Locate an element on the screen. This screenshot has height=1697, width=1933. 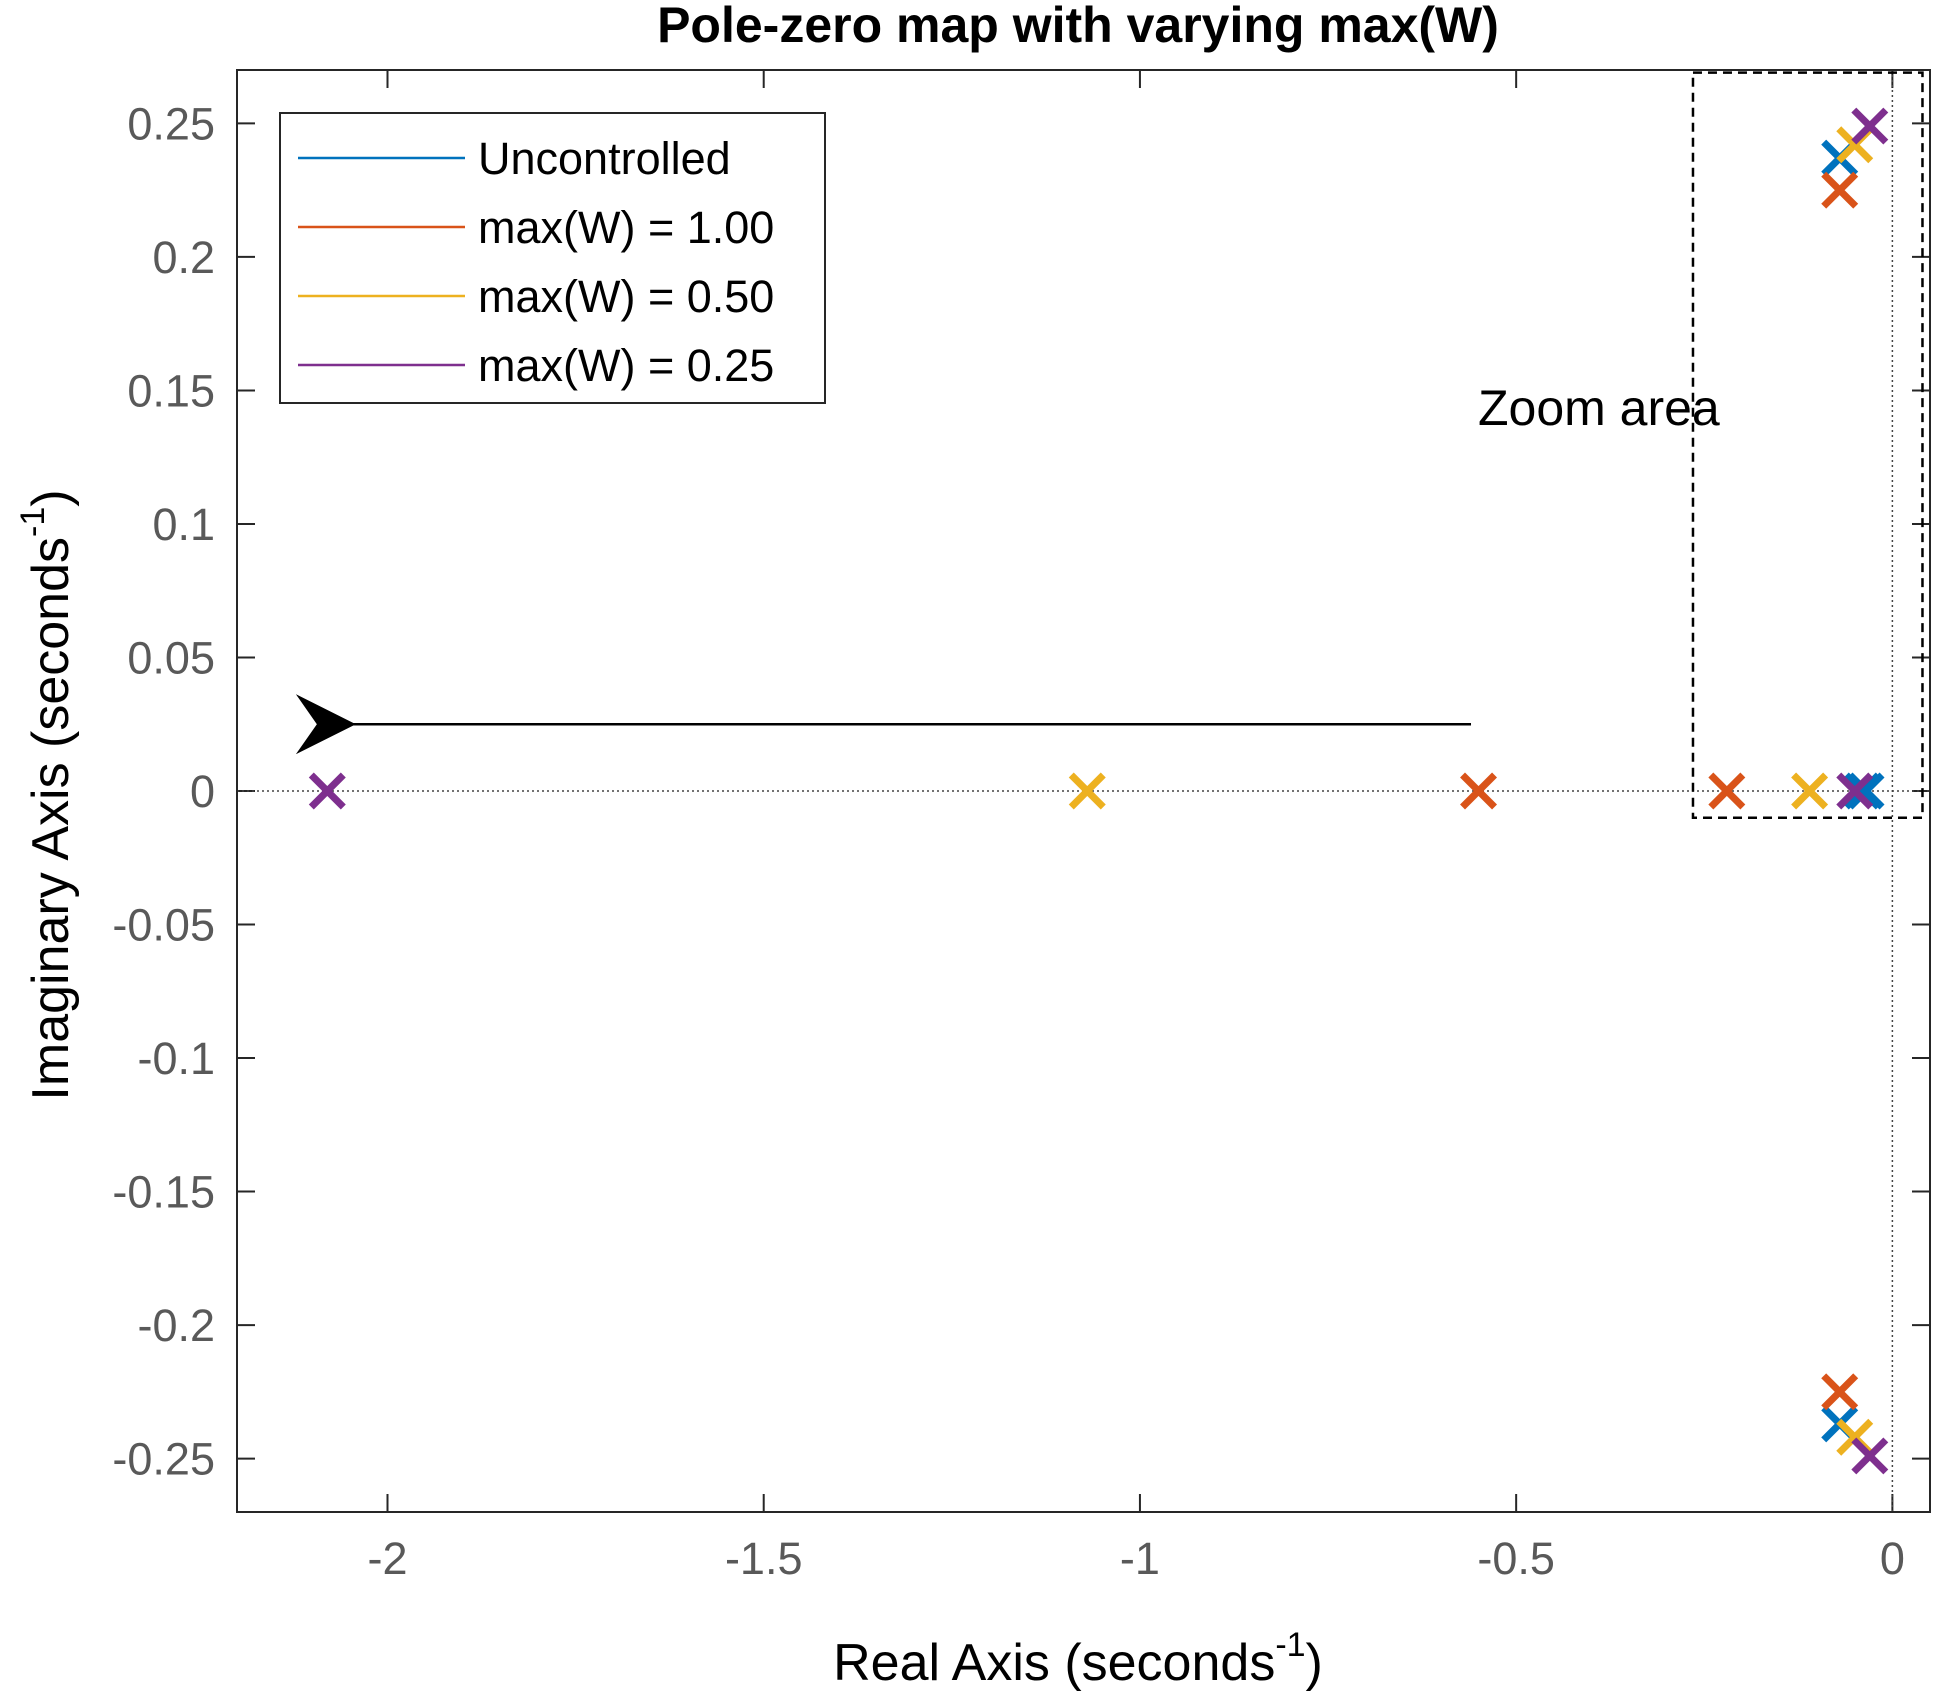
chart-title: Pole-zero map with varying max(W) is located at coordinates (1078, 26).